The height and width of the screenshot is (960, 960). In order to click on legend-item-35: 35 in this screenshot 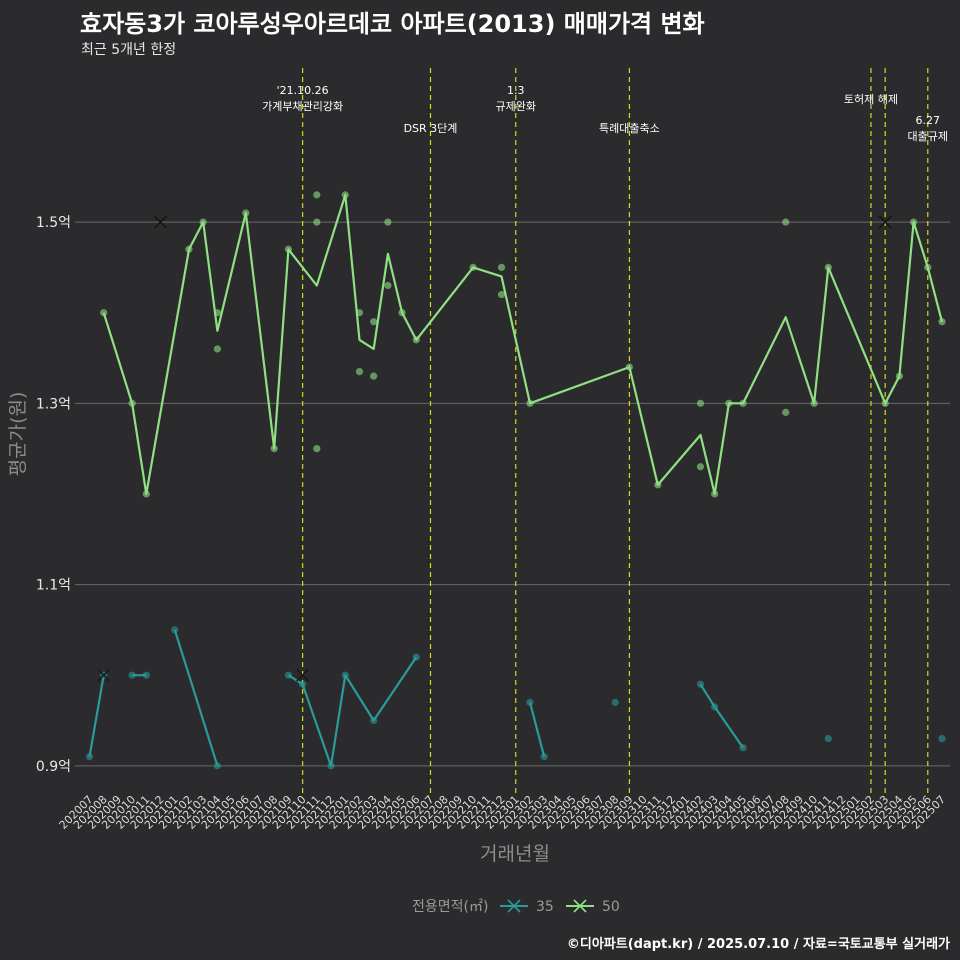, I will do `click(527, 907)`.